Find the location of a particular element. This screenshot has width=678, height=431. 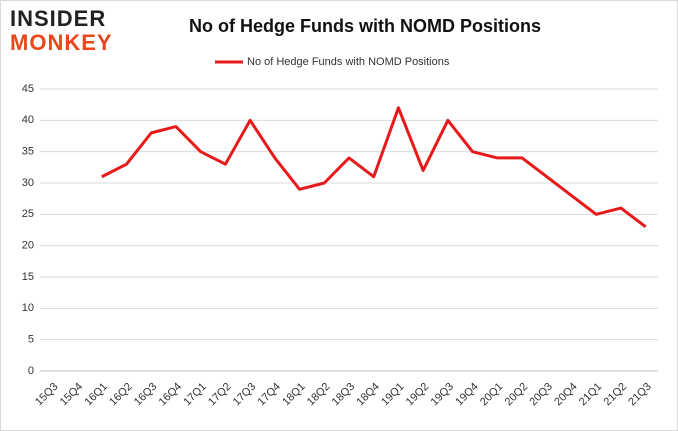

y-tick-label: 45 is located at coordinates (28, 89).